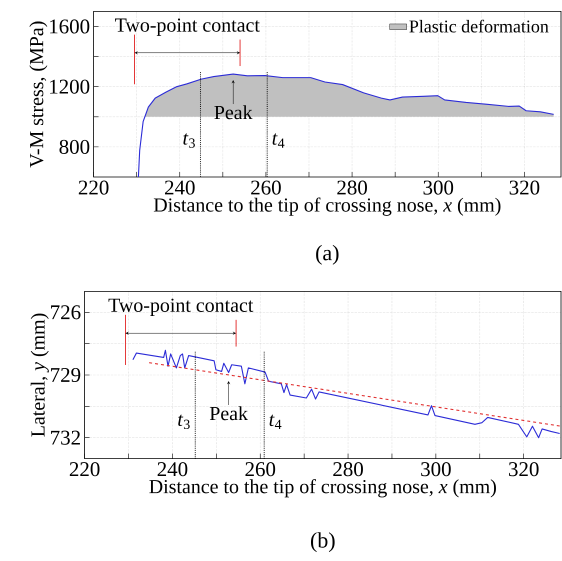 The width and height of the screenshot is (562, 561). What do you see at coordinates (65, 312) in the screenshot?
I see `y-tick-label: 726` at bounding box center [65, 312].